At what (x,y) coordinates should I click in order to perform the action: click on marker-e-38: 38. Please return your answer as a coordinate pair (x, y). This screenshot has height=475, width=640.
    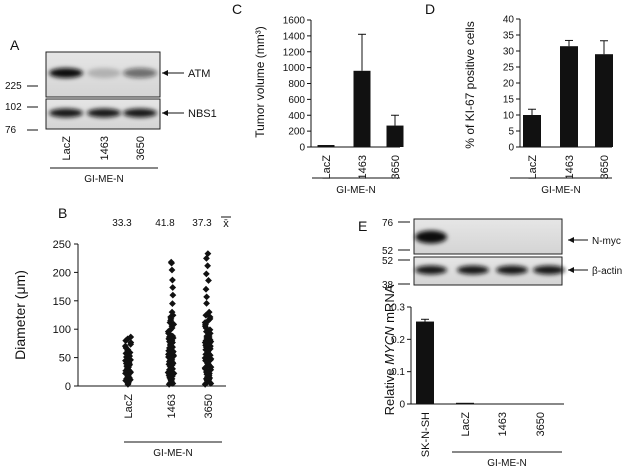
    Looking at the image, I should click on (388, 285).